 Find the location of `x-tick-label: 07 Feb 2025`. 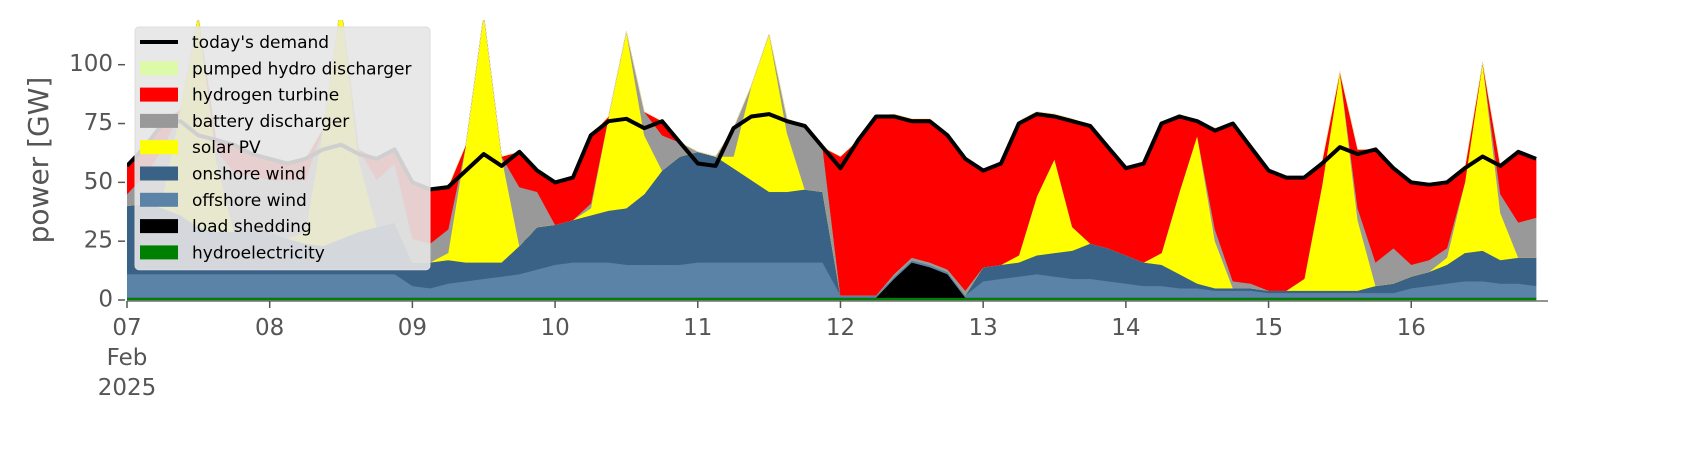

x-tick-label: 07 Feb 2025 is located at coordinates (127, 358).